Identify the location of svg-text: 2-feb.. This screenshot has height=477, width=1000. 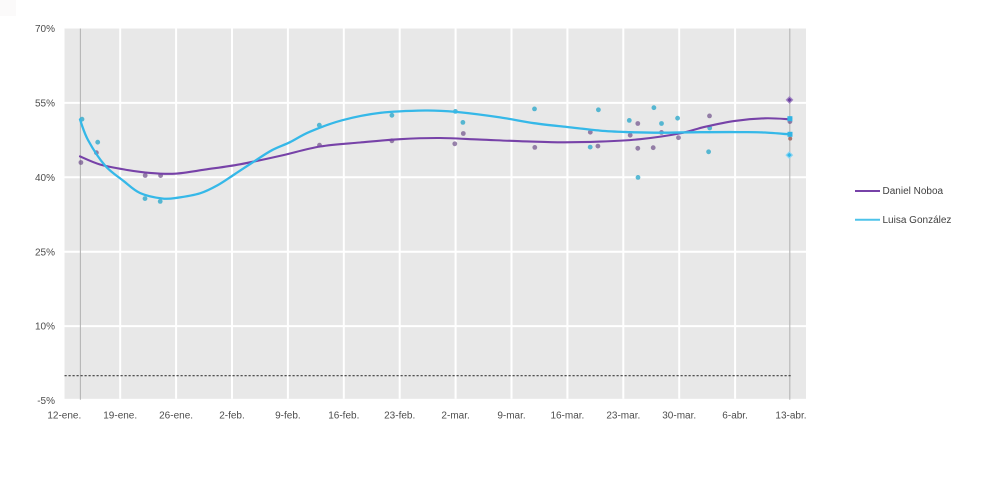
(232, 416).